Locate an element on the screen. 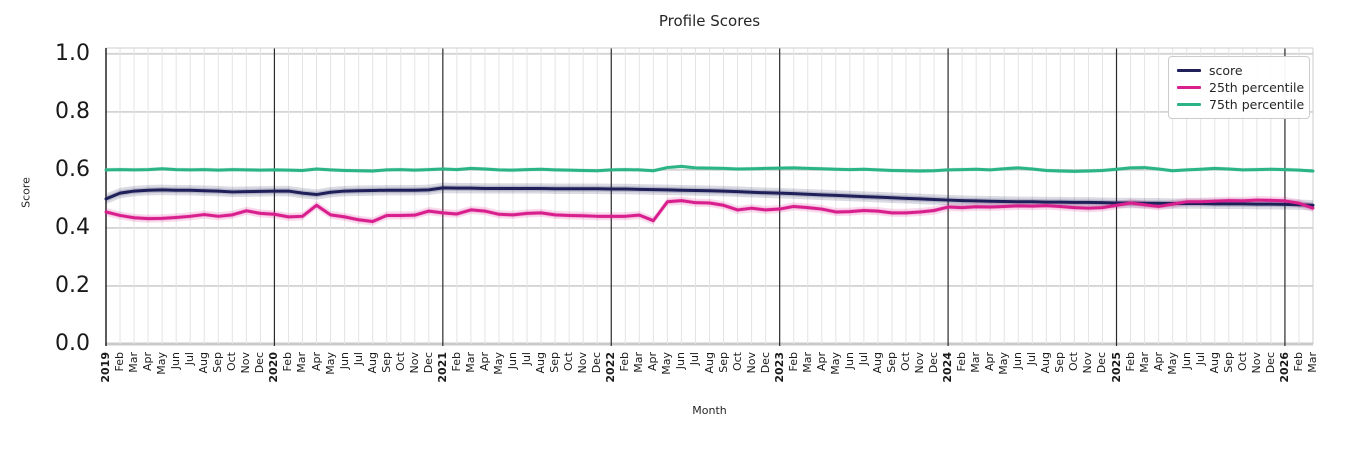  x-tick-label: 2023 is located at coordinates (779, 367).